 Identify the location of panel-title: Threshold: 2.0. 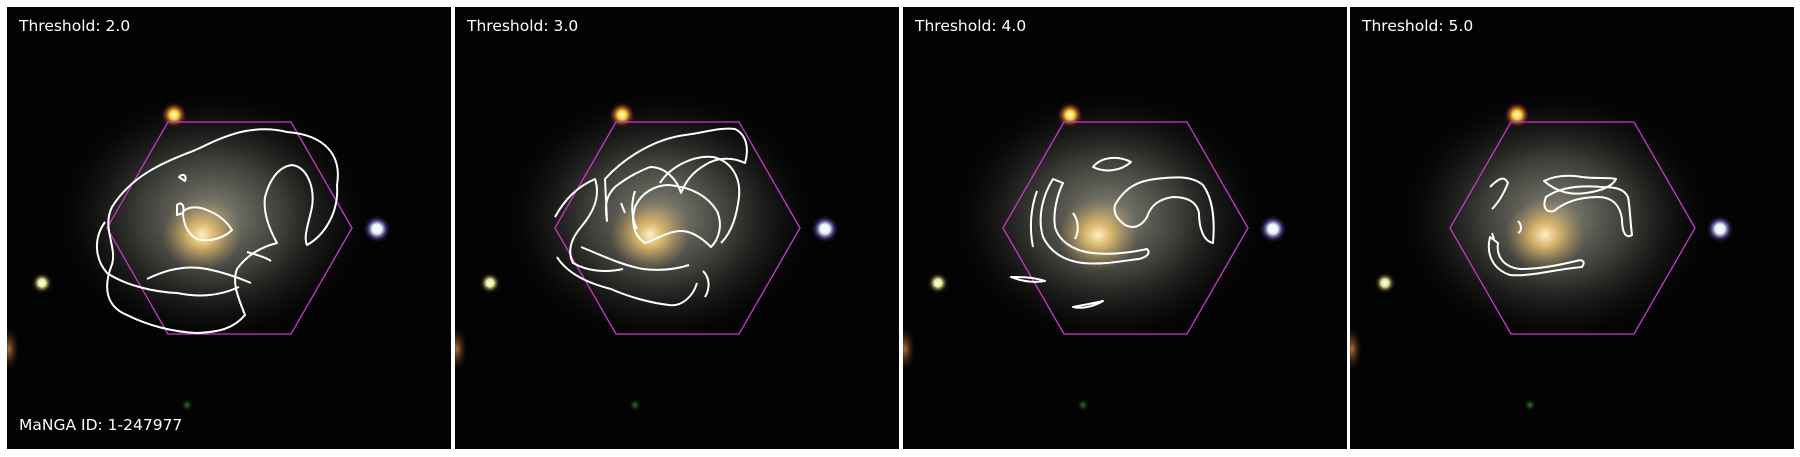
(75, 26).